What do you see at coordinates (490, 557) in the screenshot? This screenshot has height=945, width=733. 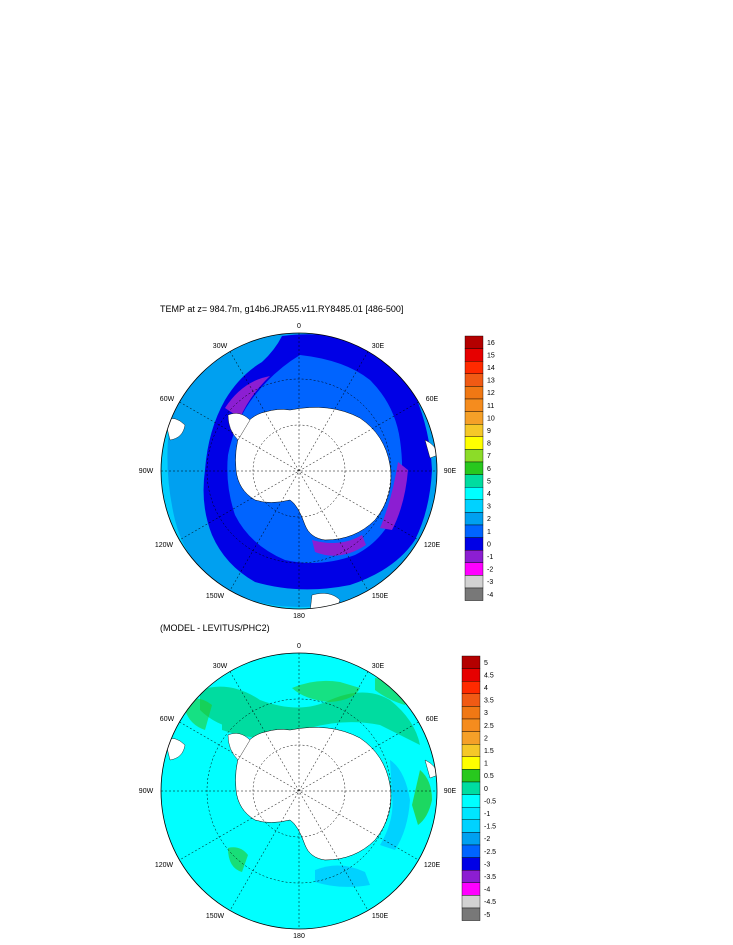 I see `panel1-colorbar-label: -1` at bounding box center [490, 557].